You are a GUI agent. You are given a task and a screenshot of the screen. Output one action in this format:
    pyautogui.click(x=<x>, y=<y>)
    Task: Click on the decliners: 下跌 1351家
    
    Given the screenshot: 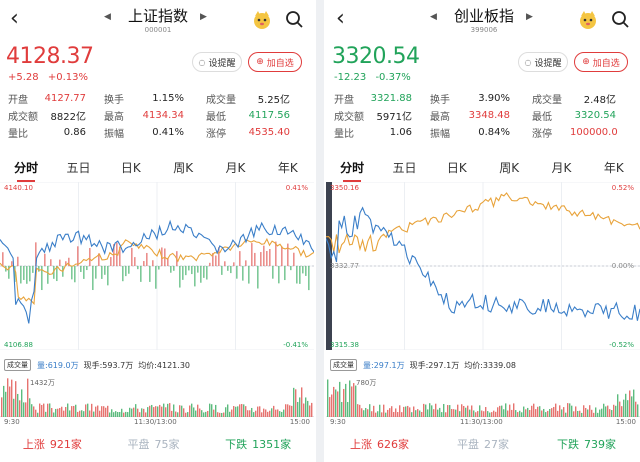 What is the action you would take?
    pyautogui.click(x=258, y=447)
    